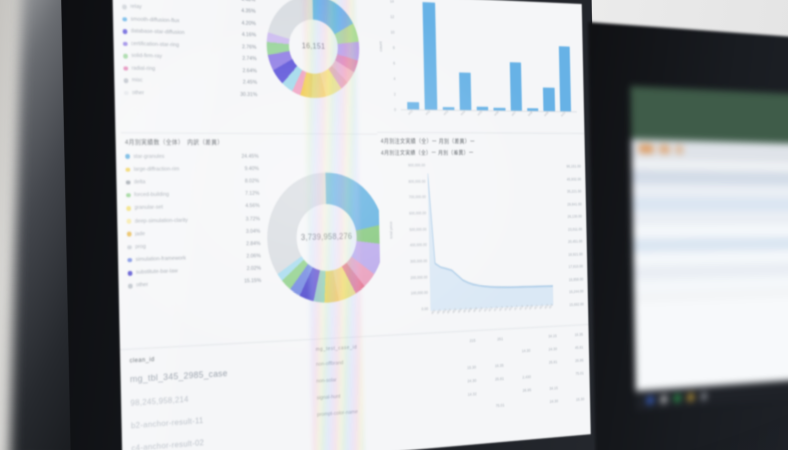 The image size is (788, 450). What do you see at coordinates (252, 219) in the screenshot?
I see `legend-percent: 3.72%` at bounding box center [252, 219].